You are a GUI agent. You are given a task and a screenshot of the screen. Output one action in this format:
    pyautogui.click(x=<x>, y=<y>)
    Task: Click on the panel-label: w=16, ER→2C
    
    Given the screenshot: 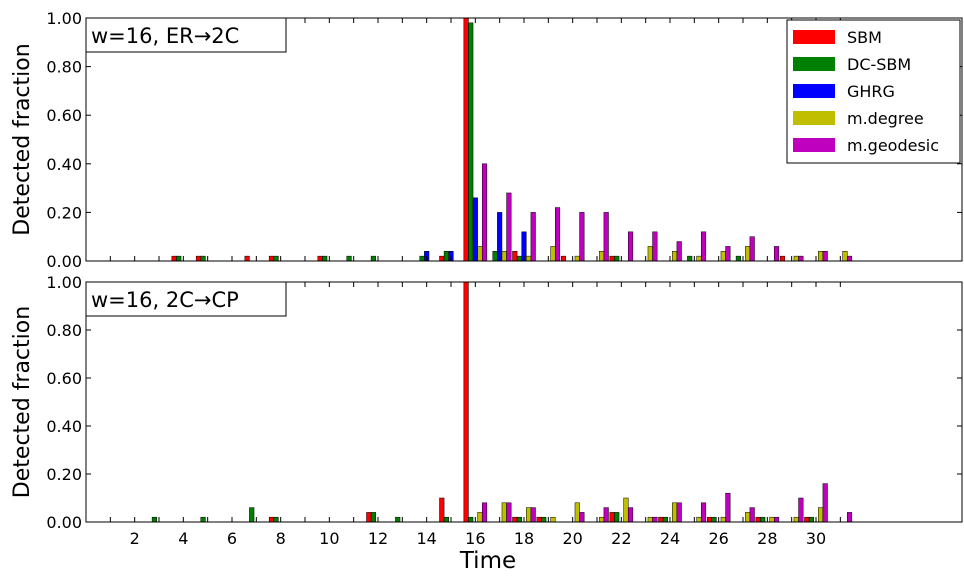 What is the action you would take?
    pyautogui.click(x=165, y=36)
    